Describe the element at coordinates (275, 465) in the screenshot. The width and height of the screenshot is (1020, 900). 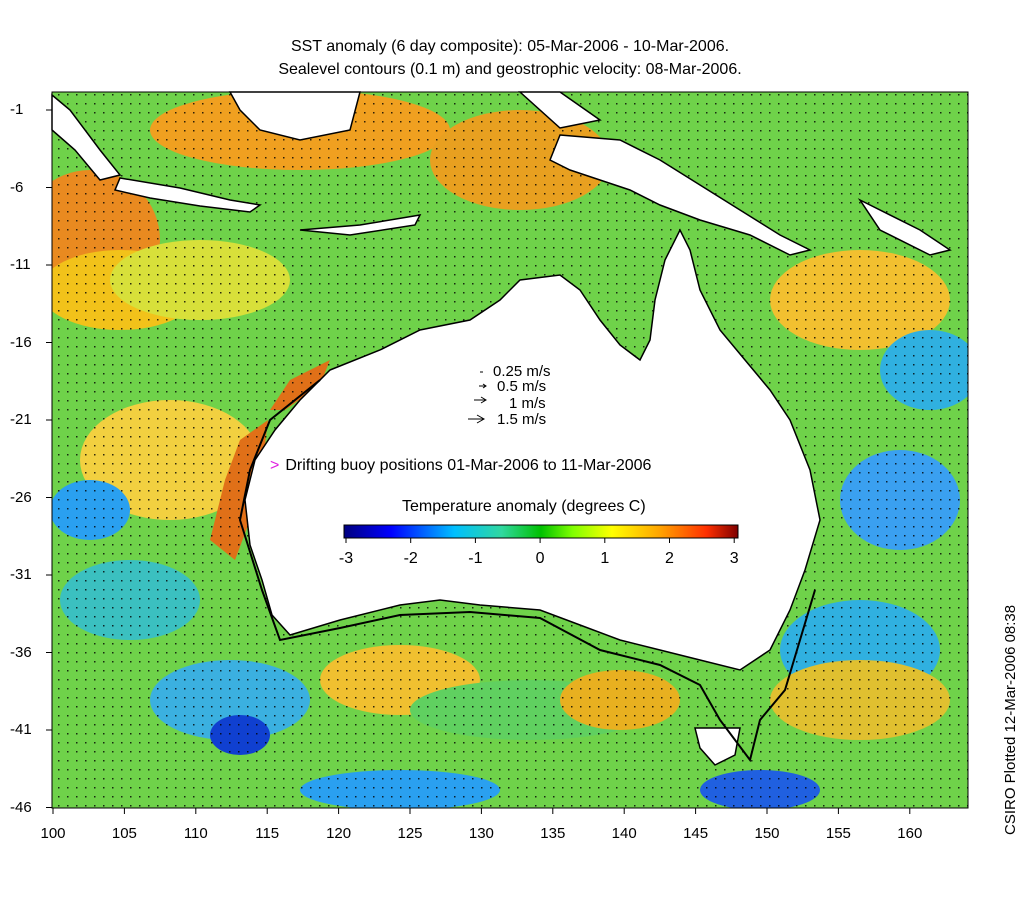
I see `buoy-marker-icon: >` at that location.